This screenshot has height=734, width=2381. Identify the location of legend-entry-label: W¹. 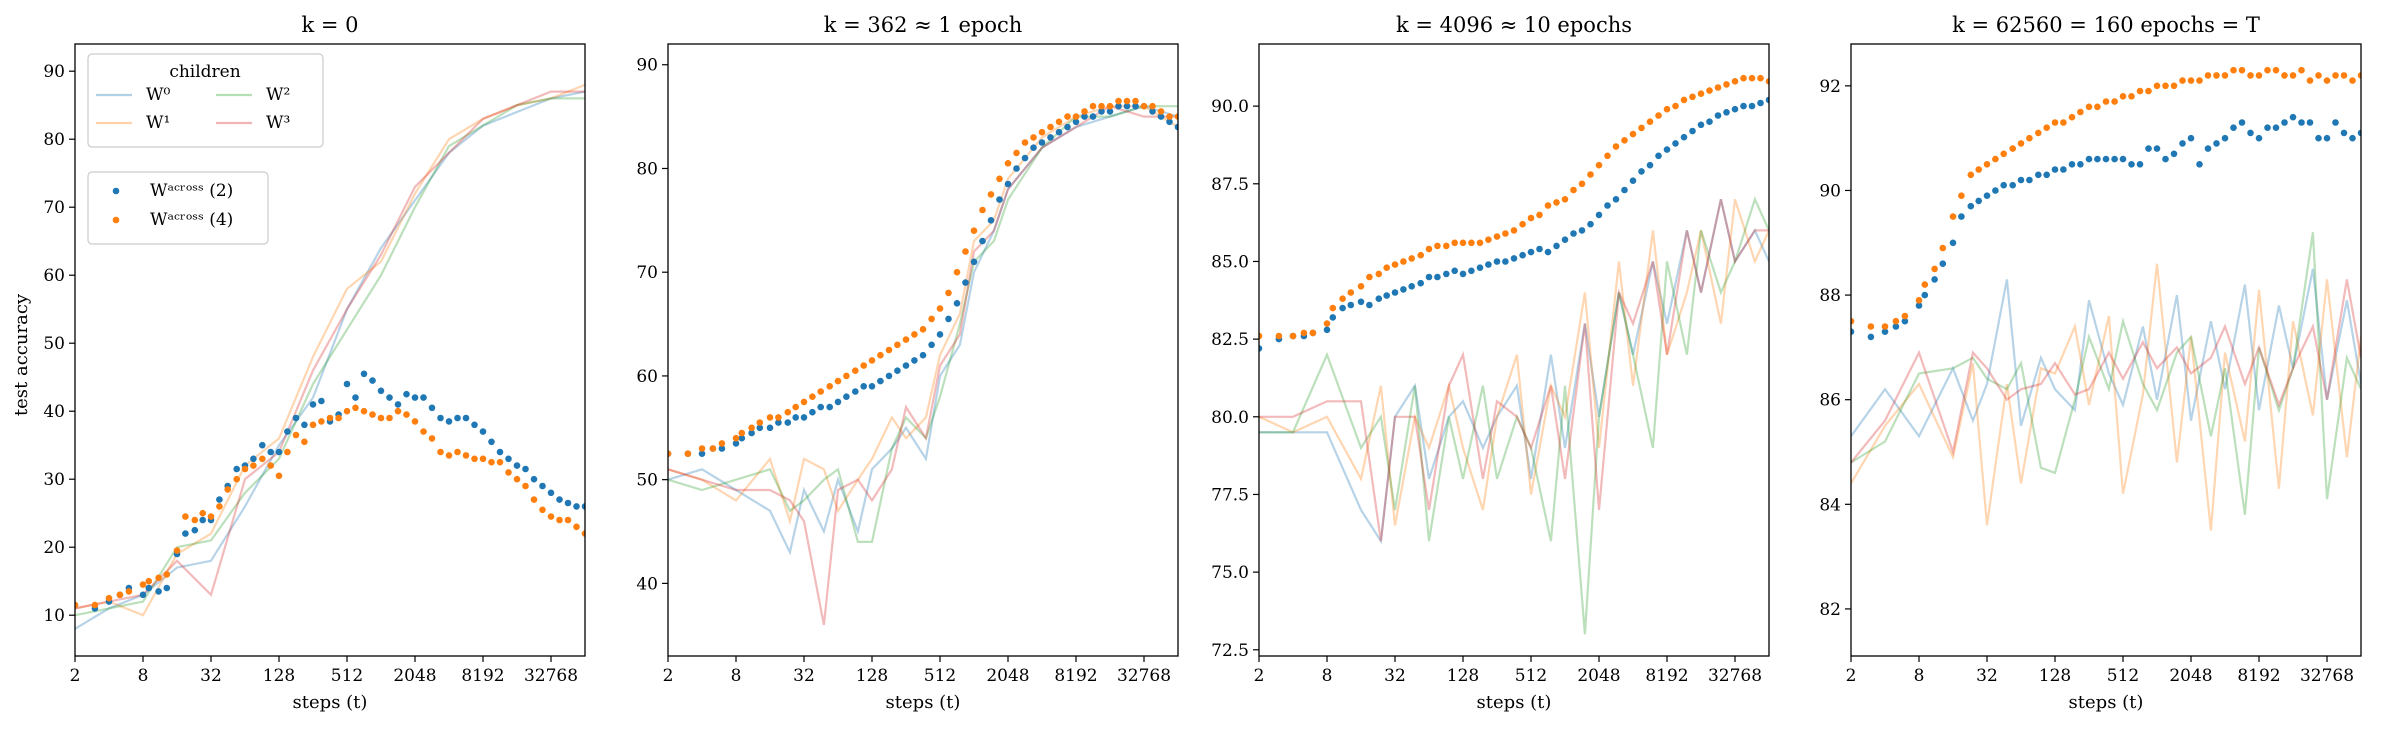
(158, 123).